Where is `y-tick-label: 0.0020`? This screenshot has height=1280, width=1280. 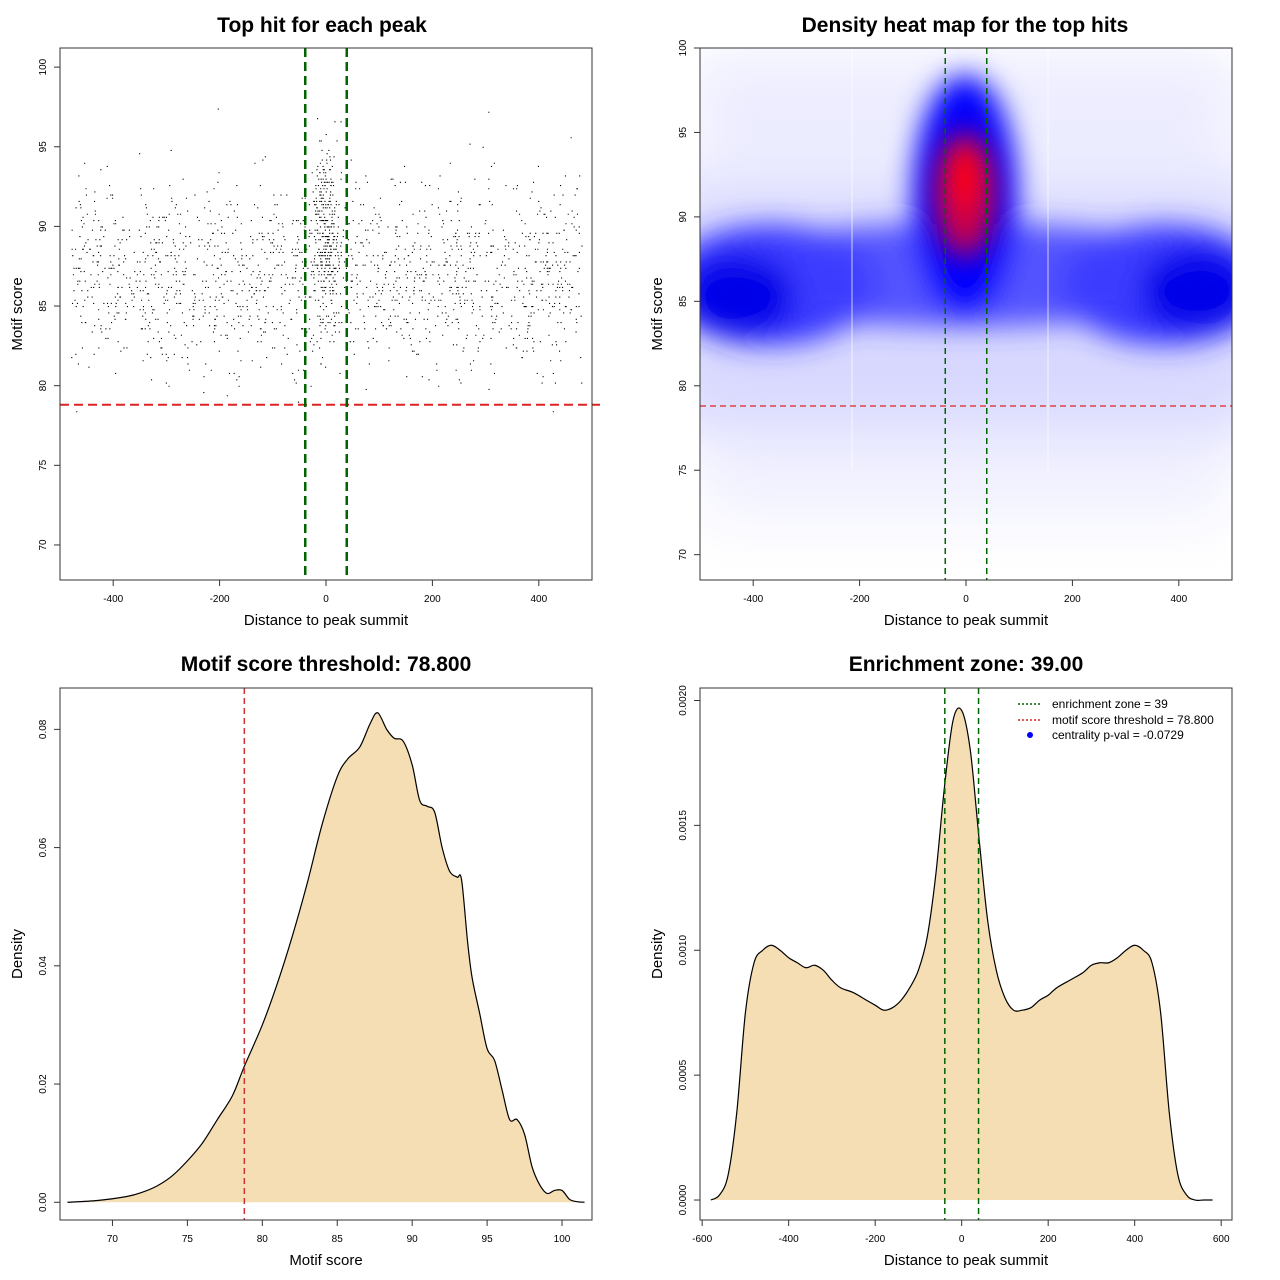
y-tick-label: 0.0020 is located at coordinates (683, 700).